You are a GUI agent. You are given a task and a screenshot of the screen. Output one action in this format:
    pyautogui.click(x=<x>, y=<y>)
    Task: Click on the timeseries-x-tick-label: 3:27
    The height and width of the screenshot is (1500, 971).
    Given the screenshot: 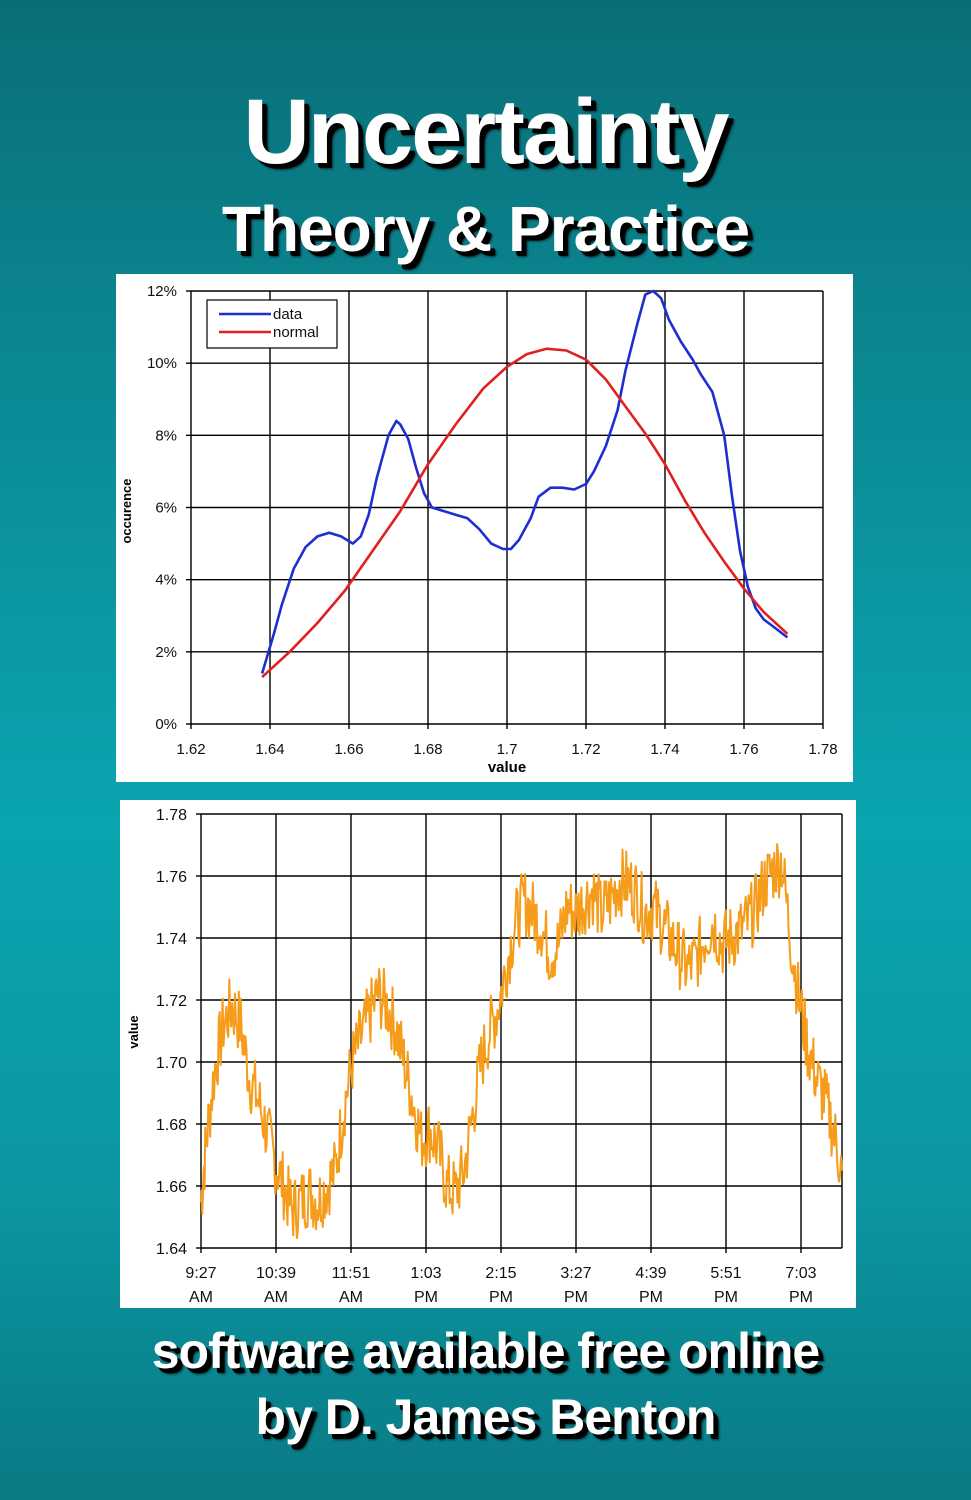 What is the action you would take?
    pyautogui.click(x=575, y=1273)
    